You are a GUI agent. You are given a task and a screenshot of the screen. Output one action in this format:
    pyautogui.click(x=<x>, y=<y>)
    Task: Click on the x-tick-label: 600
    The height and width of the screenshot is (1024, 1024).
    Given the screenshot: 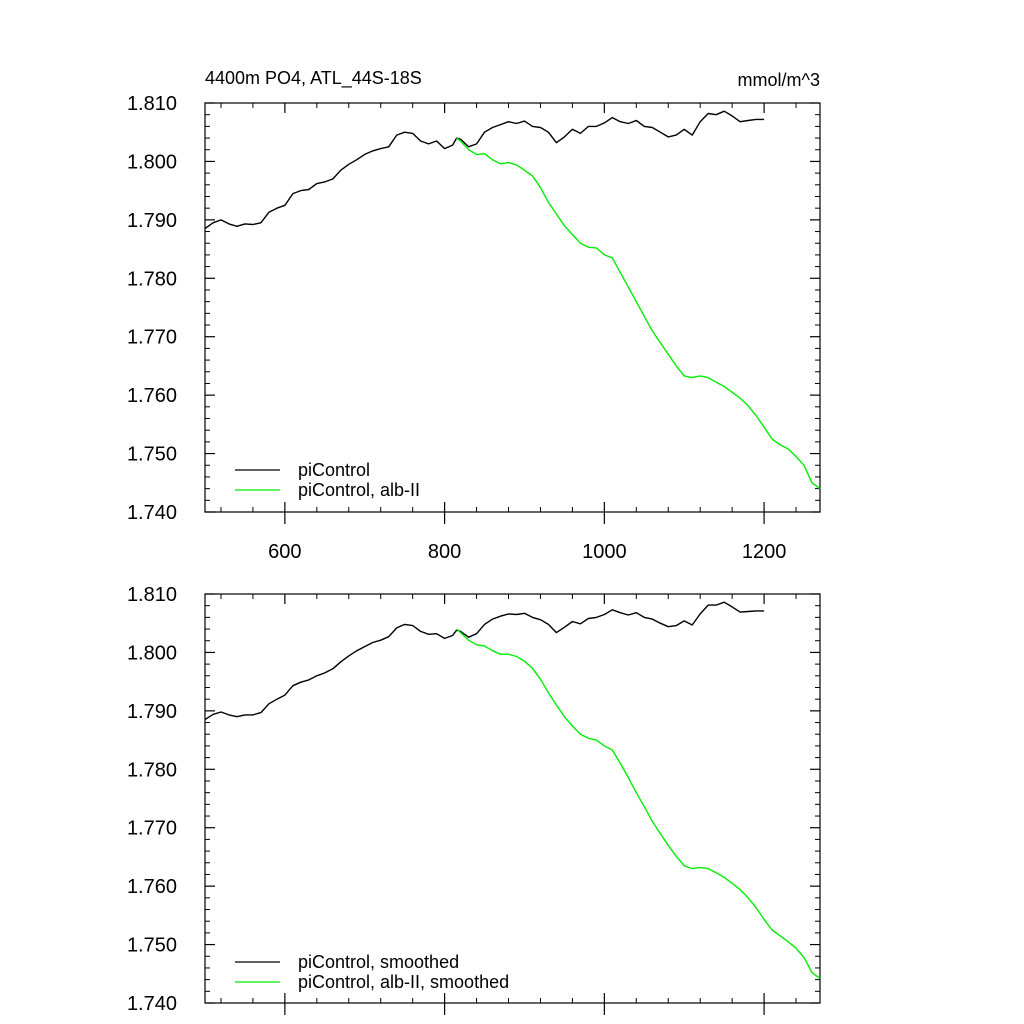 What is the action you would take?
    pyautogui.click(x=284, y=552)
    